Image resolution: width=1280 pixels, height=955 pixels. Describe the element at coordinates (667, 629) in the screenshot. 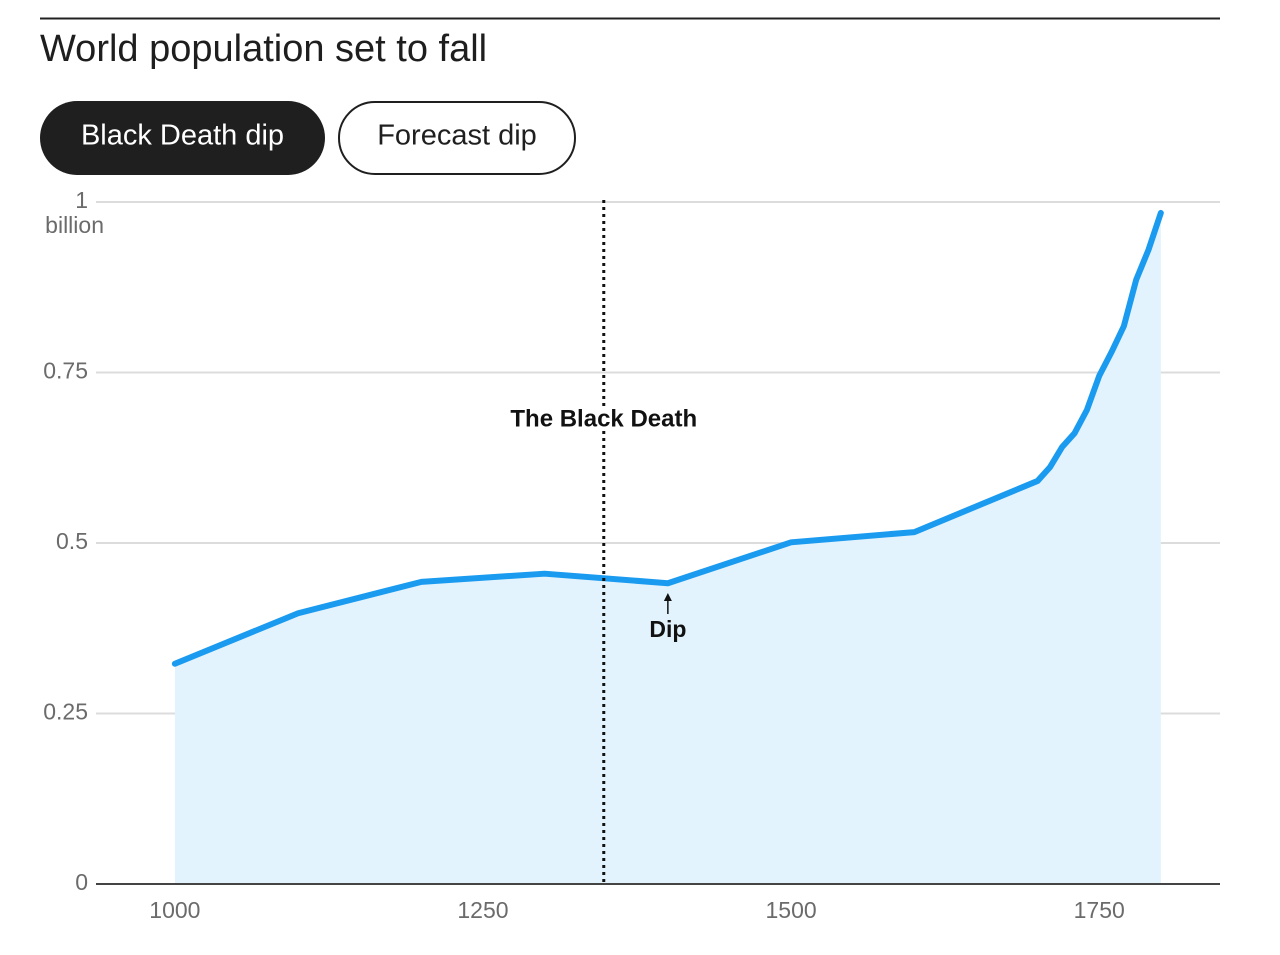

I see `dip-label: Dip` at that location.